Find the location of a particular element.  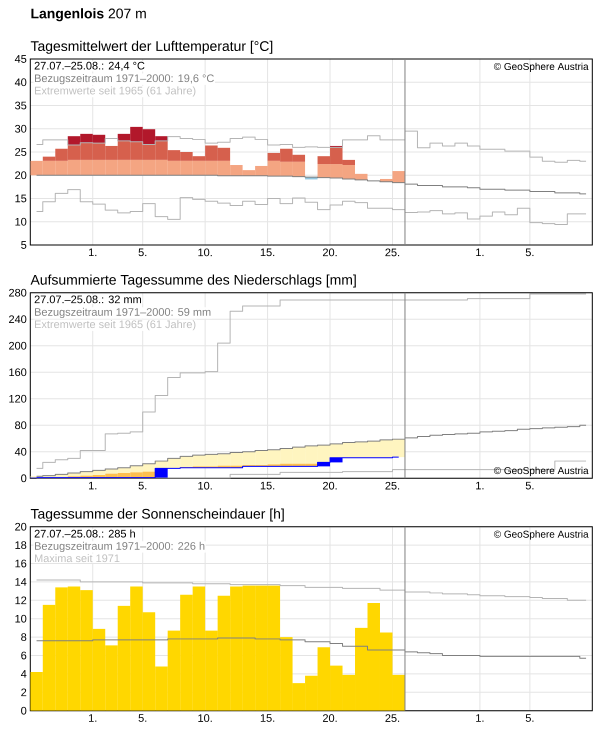

y-tick-label: 16 is located at coordinates (20, 564).